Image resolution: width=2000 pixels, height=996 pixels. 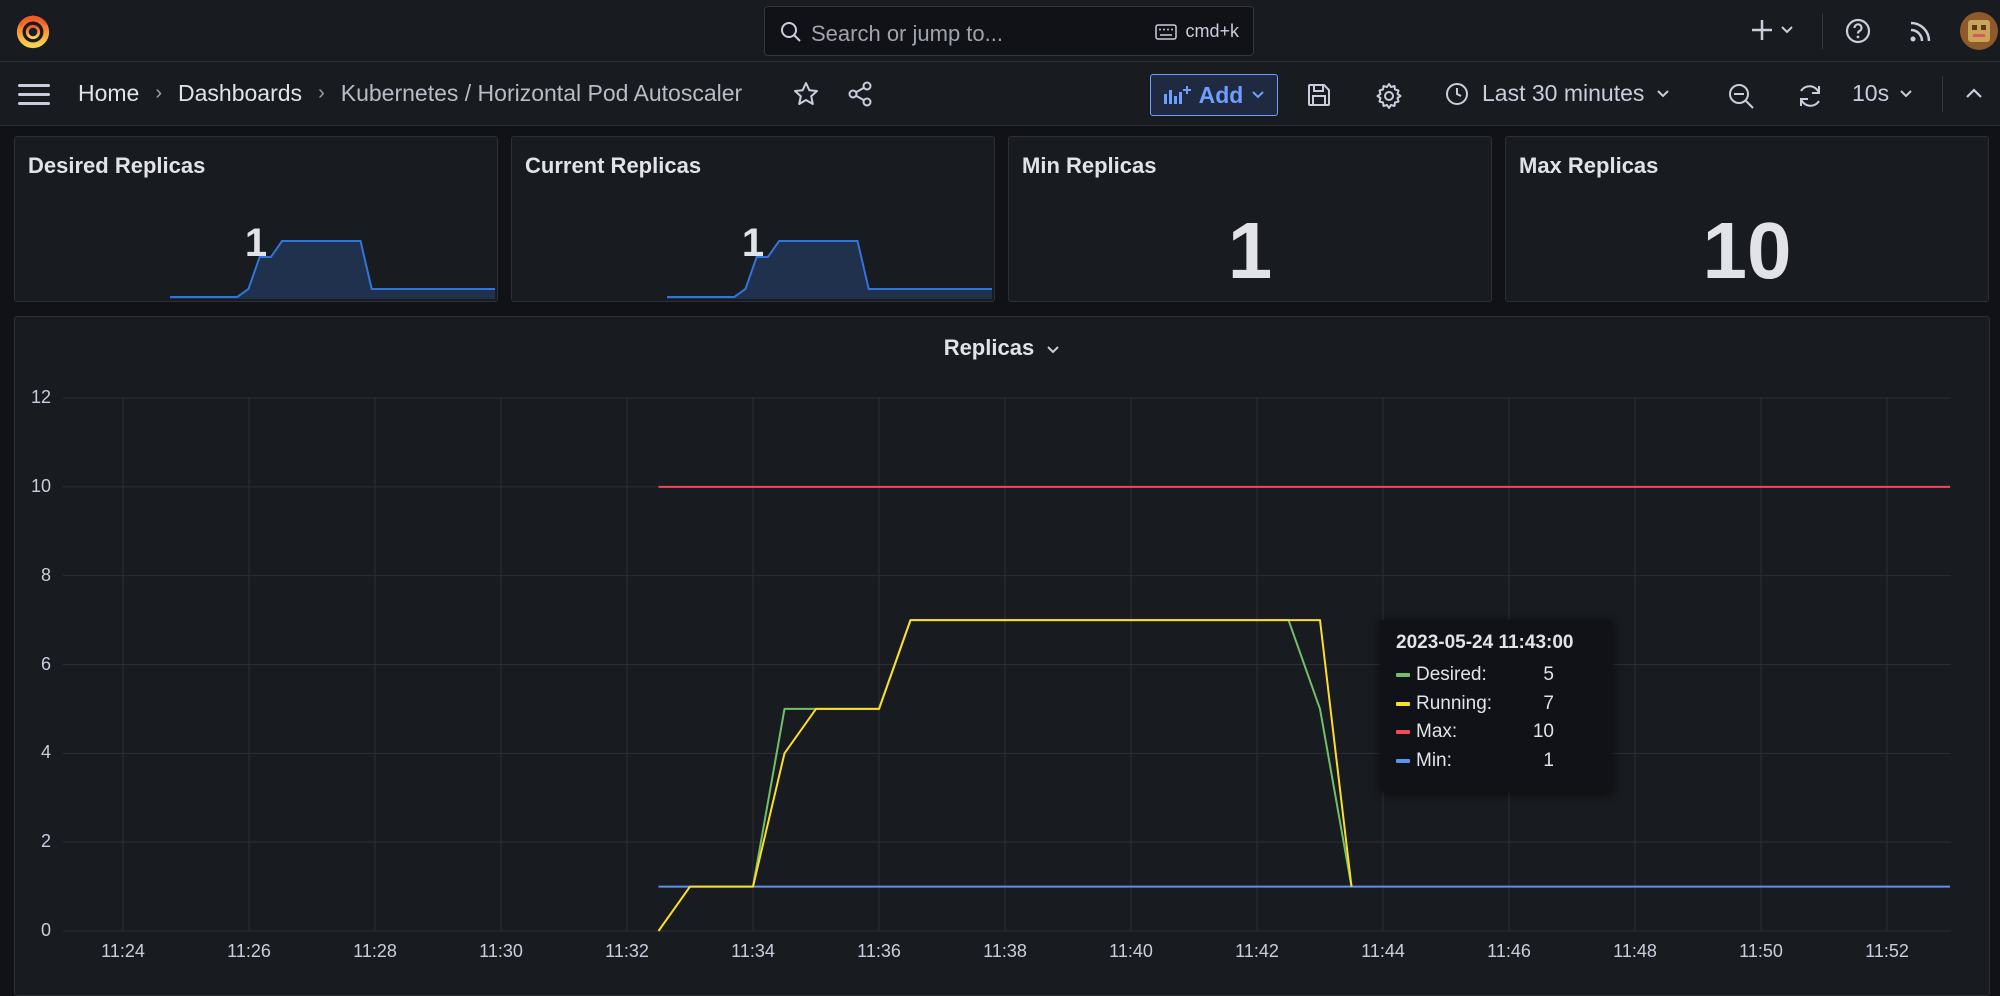 I want to click on top-bar: Search or jump to... cmd+k, so click(x=1000, y=31).